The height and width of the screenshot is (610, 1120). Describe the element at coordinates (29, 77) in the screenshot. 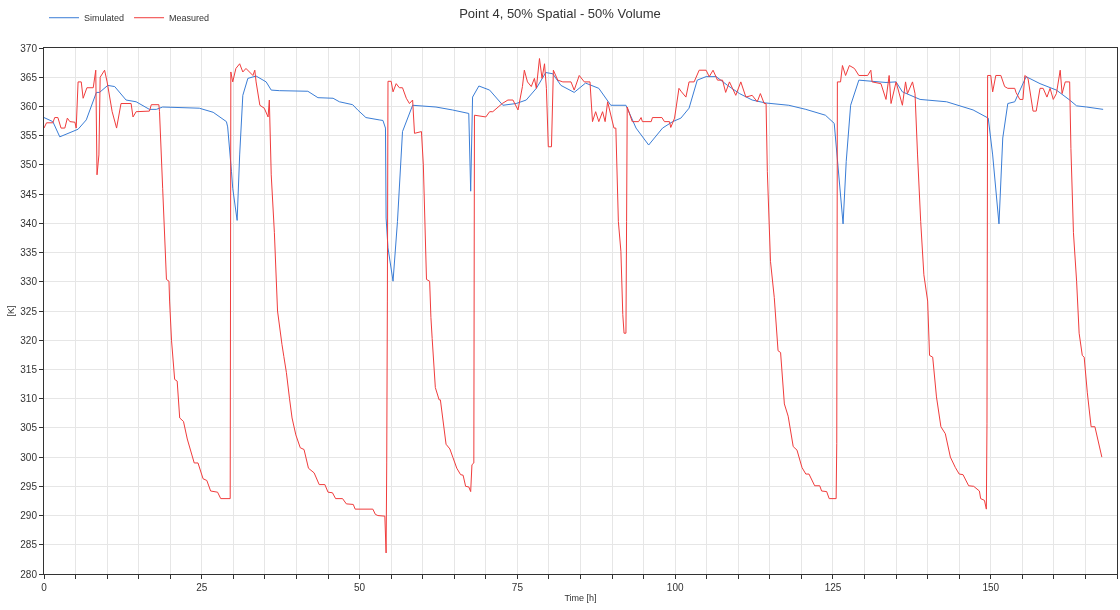

I see `y-tick-label: 365` at that location.